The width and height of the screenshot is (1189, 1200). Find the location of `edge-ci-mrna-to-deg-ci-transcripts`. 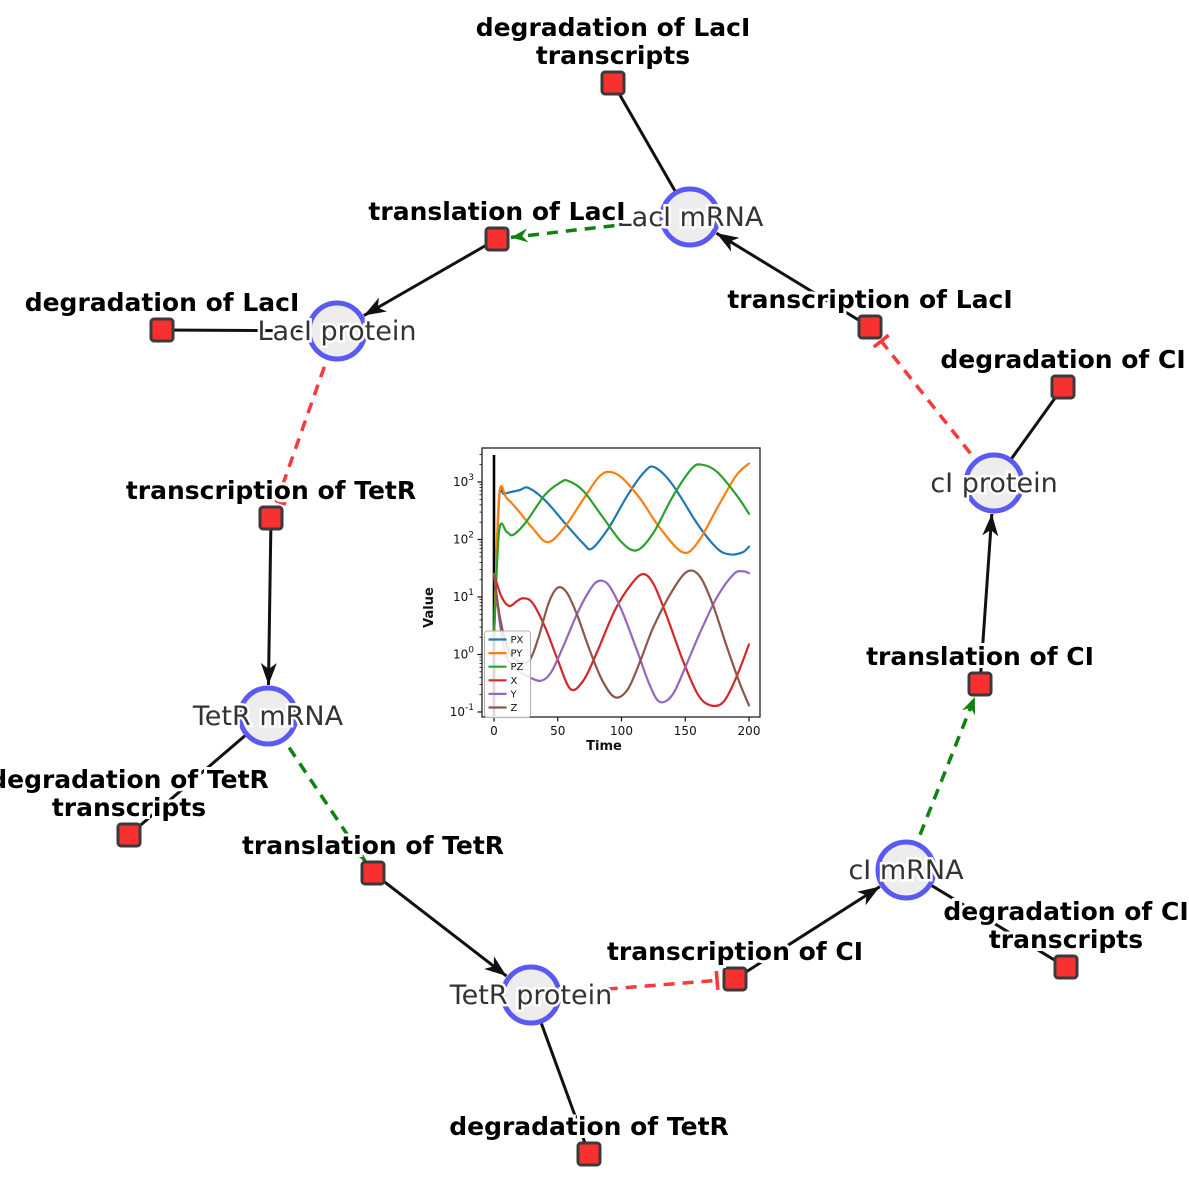

edge-ci-mrna-to-deg-ci-transcripts is located at coordinates (986, 918).